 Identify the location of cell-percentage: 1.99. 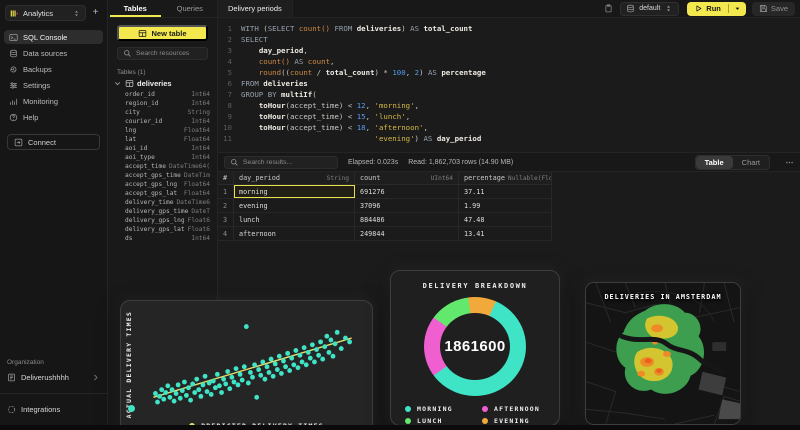
(505, 205).